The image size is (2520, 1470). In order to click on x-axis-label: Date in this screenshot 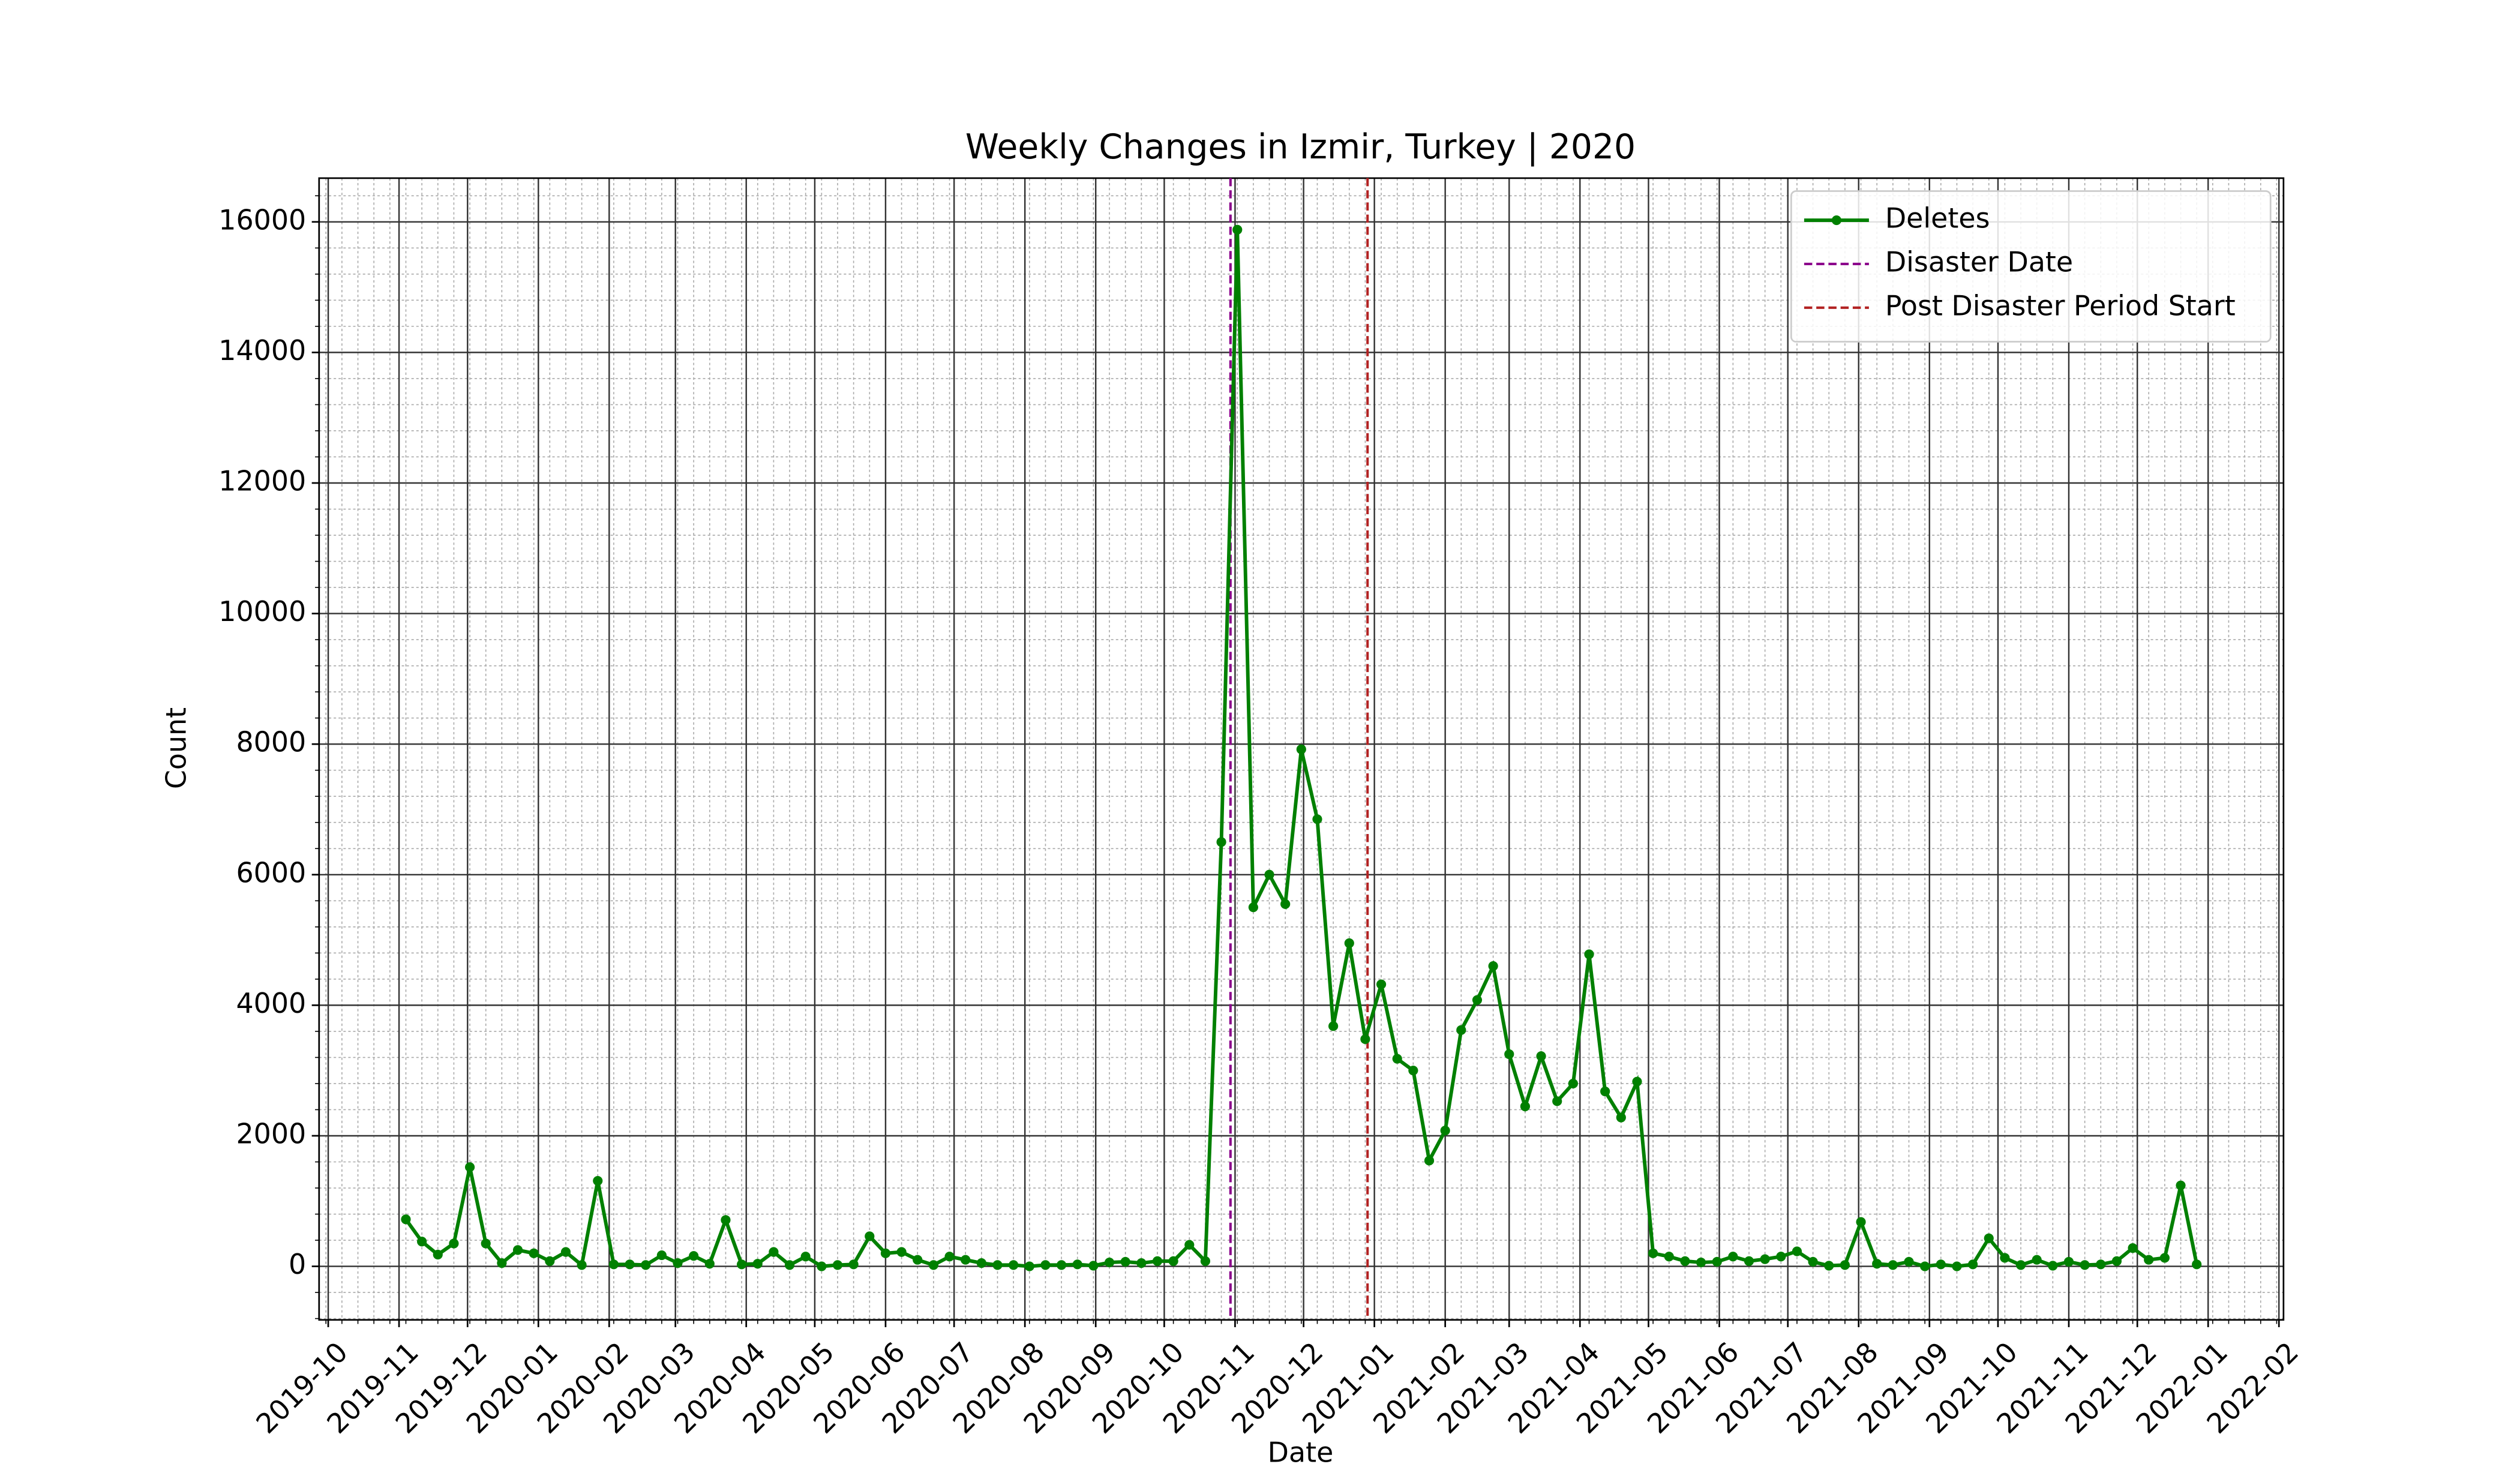, I will do `click(1301, 1452)`.